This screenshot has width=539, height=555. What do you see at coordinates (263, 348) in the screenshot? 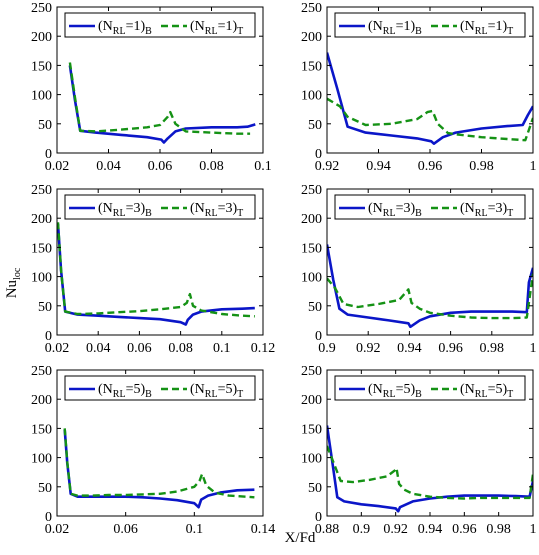
I see `x-tick-label: 0.12` at bounding box center [263, 348].